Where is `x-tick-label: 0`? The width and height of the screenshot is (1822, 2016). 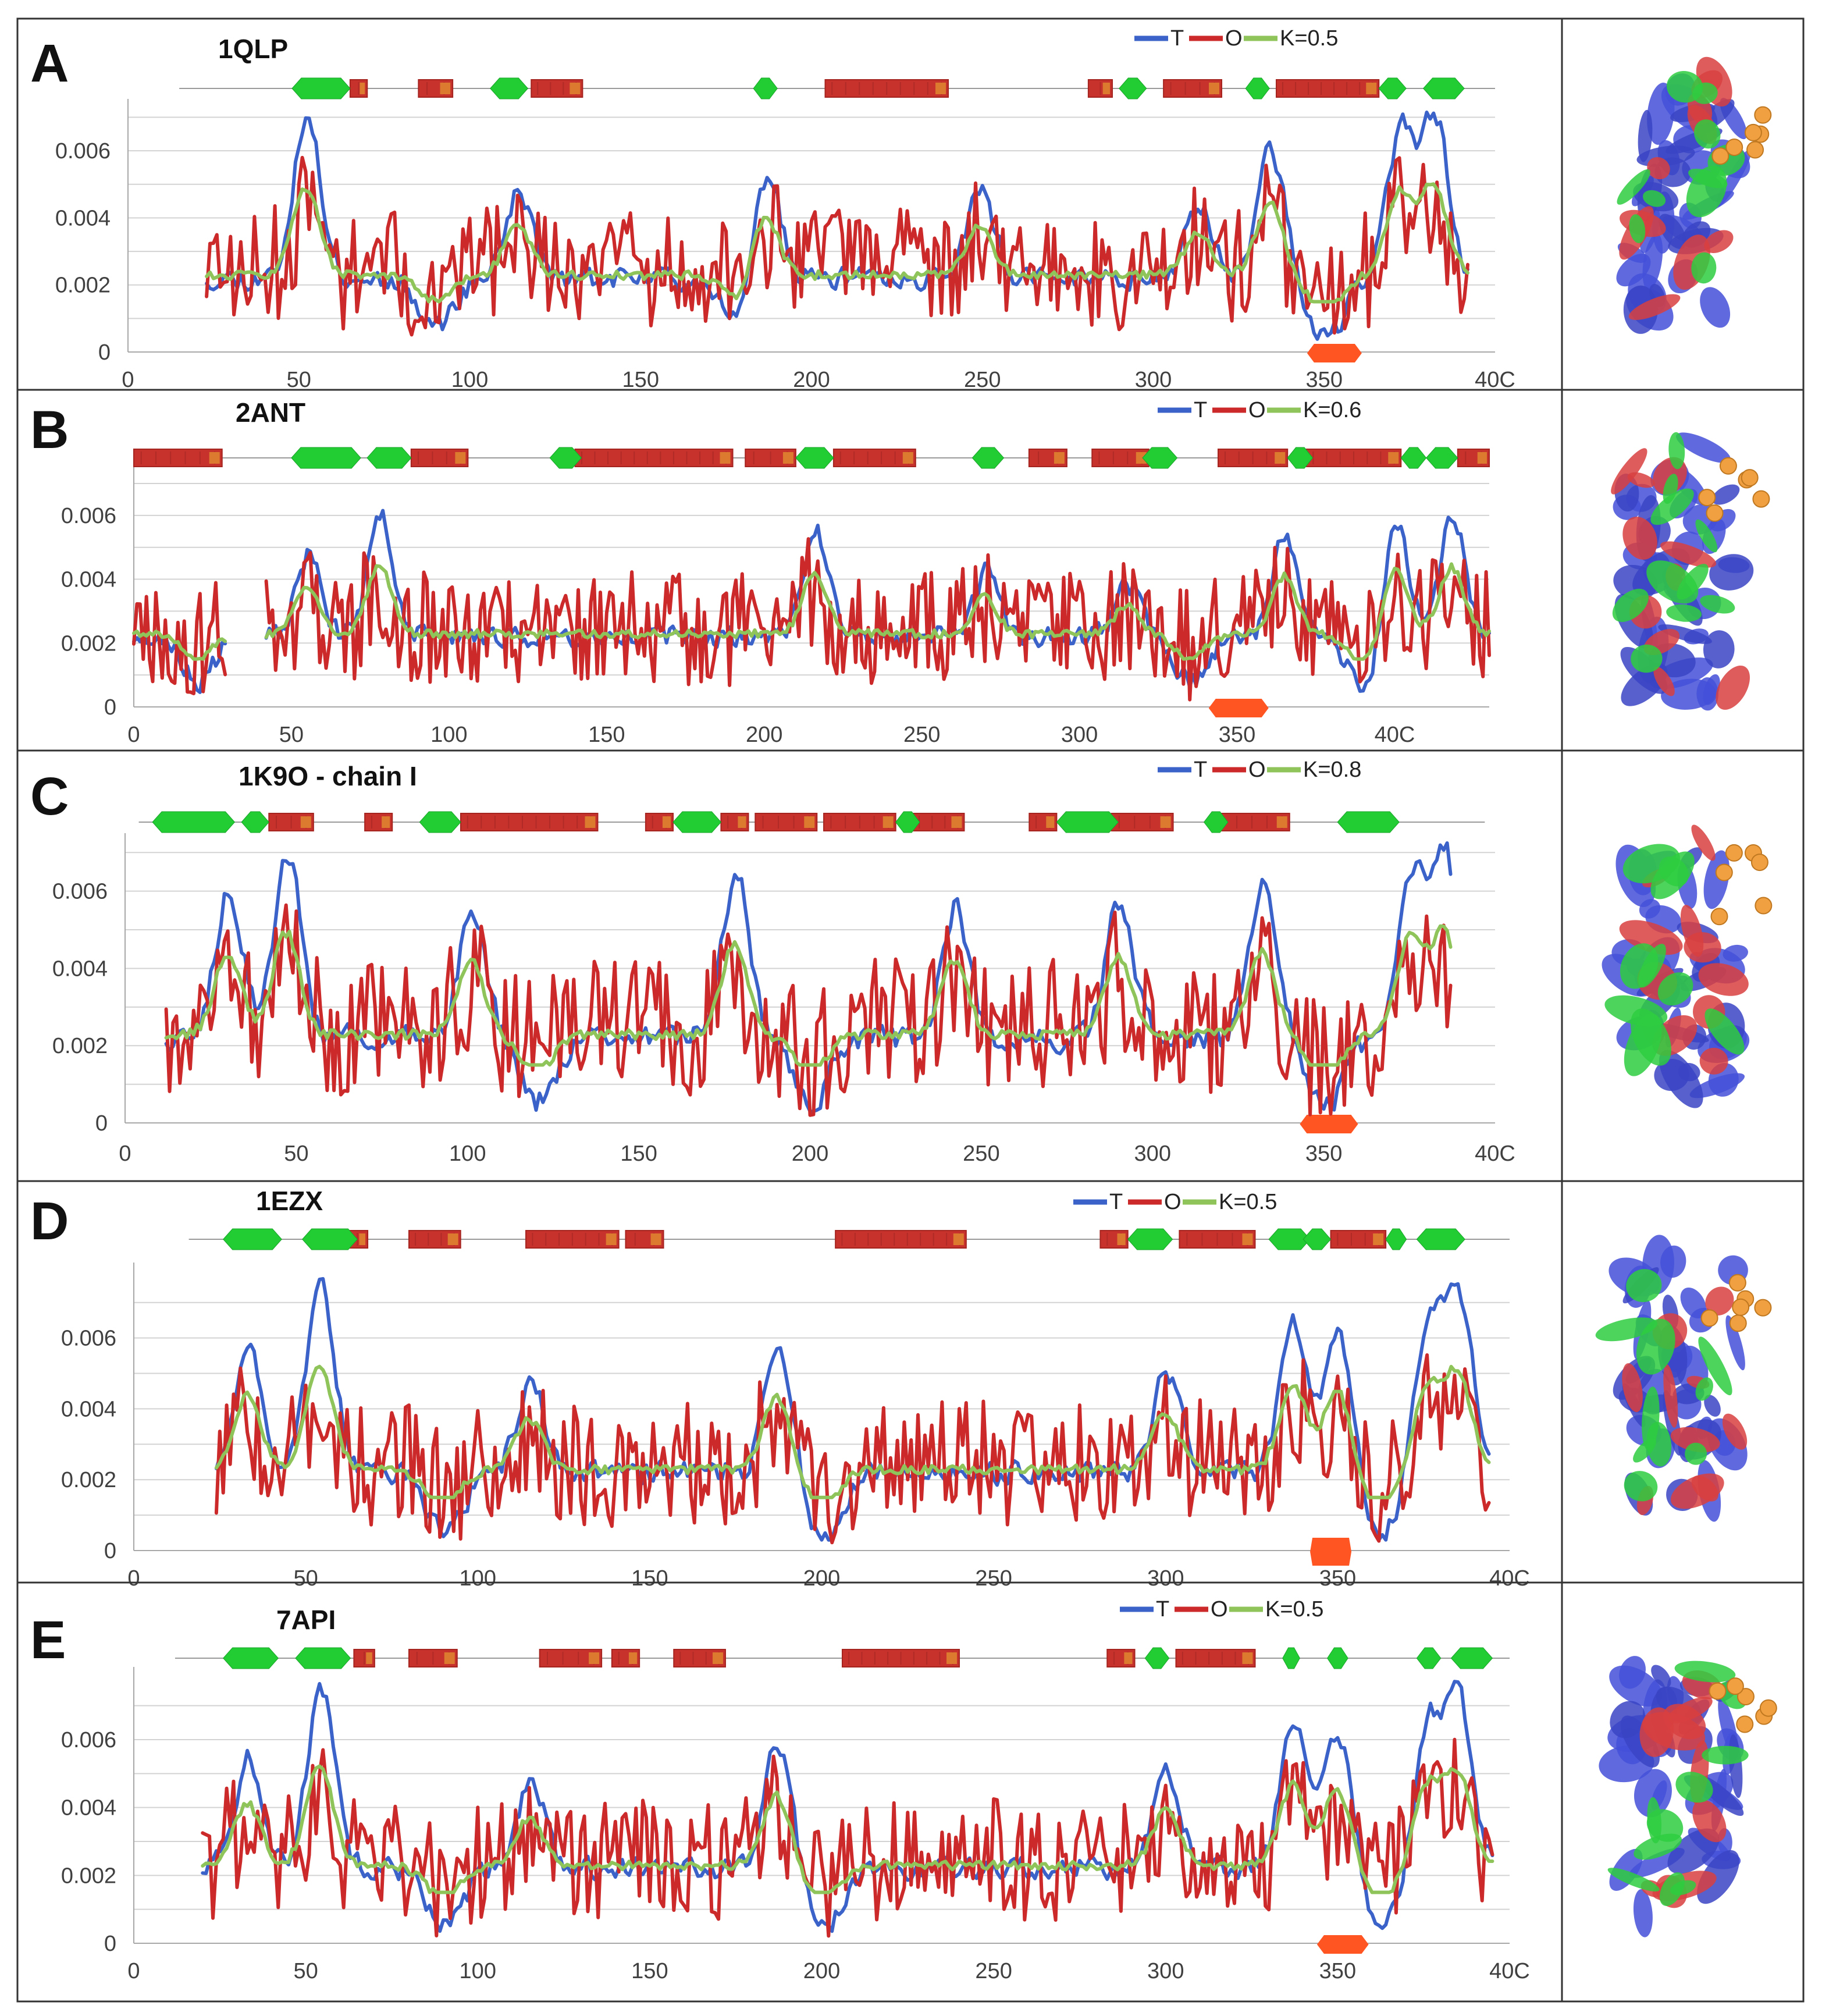
x-tick-label: 0 is located at coordinates (133, 735).